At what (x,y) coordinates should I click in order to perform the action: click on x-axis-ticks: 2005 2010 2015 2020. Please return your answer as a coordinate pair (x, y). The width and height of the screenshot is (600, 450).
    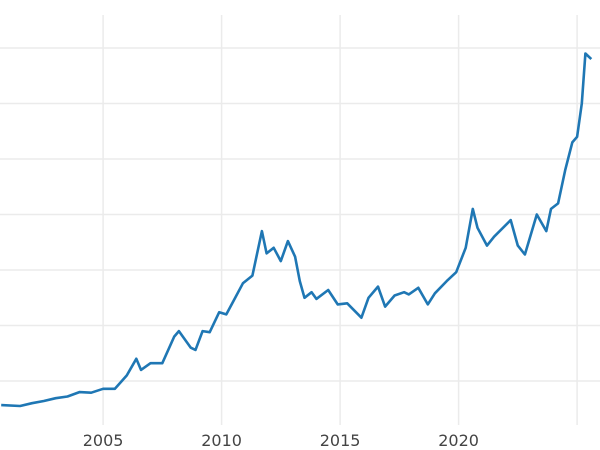
    Looking at the image, I should click on (281, 440).